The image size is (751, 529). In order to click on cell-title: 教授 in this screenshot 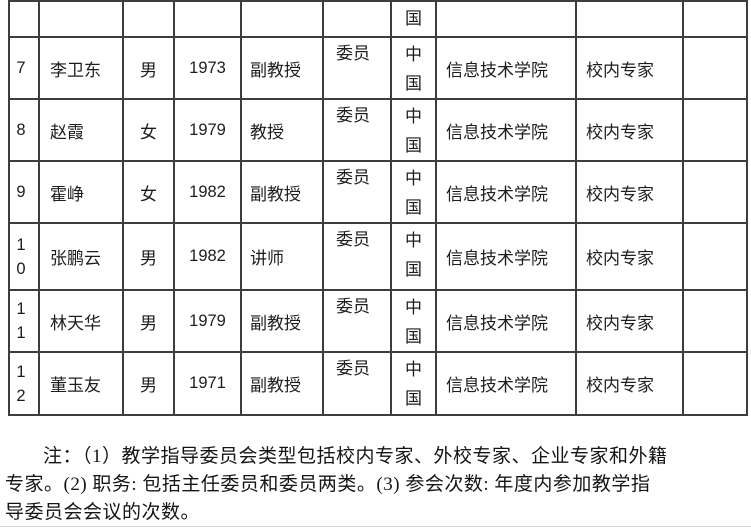, I will do `click(282, 130)`.